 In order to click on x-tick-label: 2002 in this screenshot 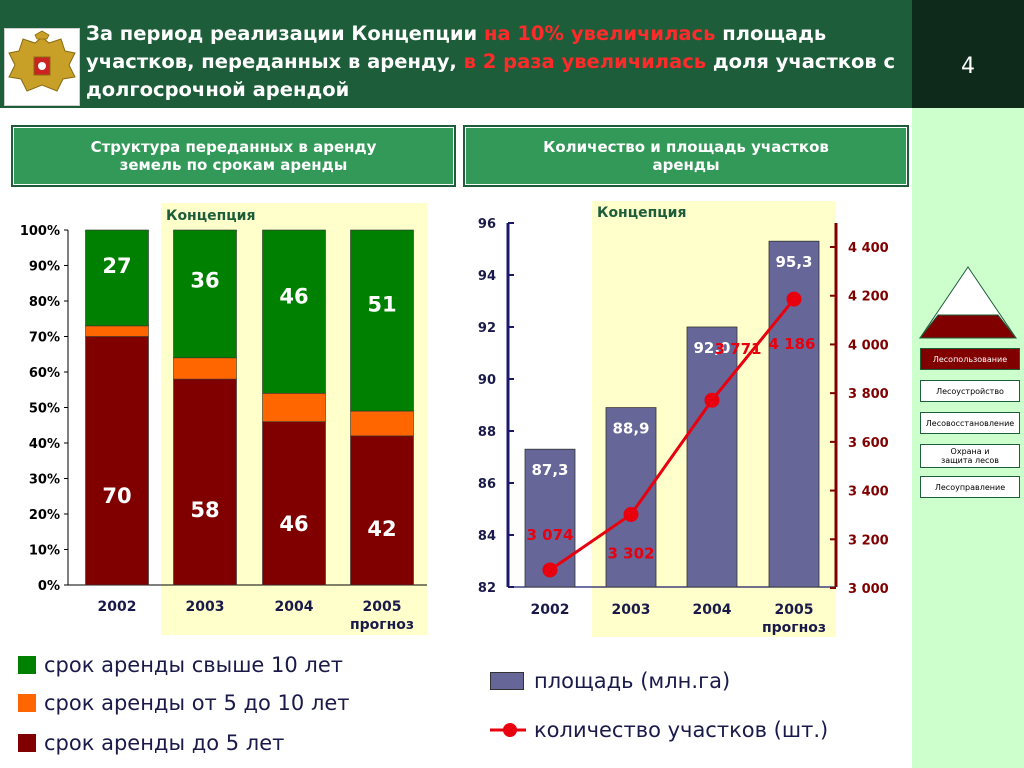, I will do `click(117, 607)`.